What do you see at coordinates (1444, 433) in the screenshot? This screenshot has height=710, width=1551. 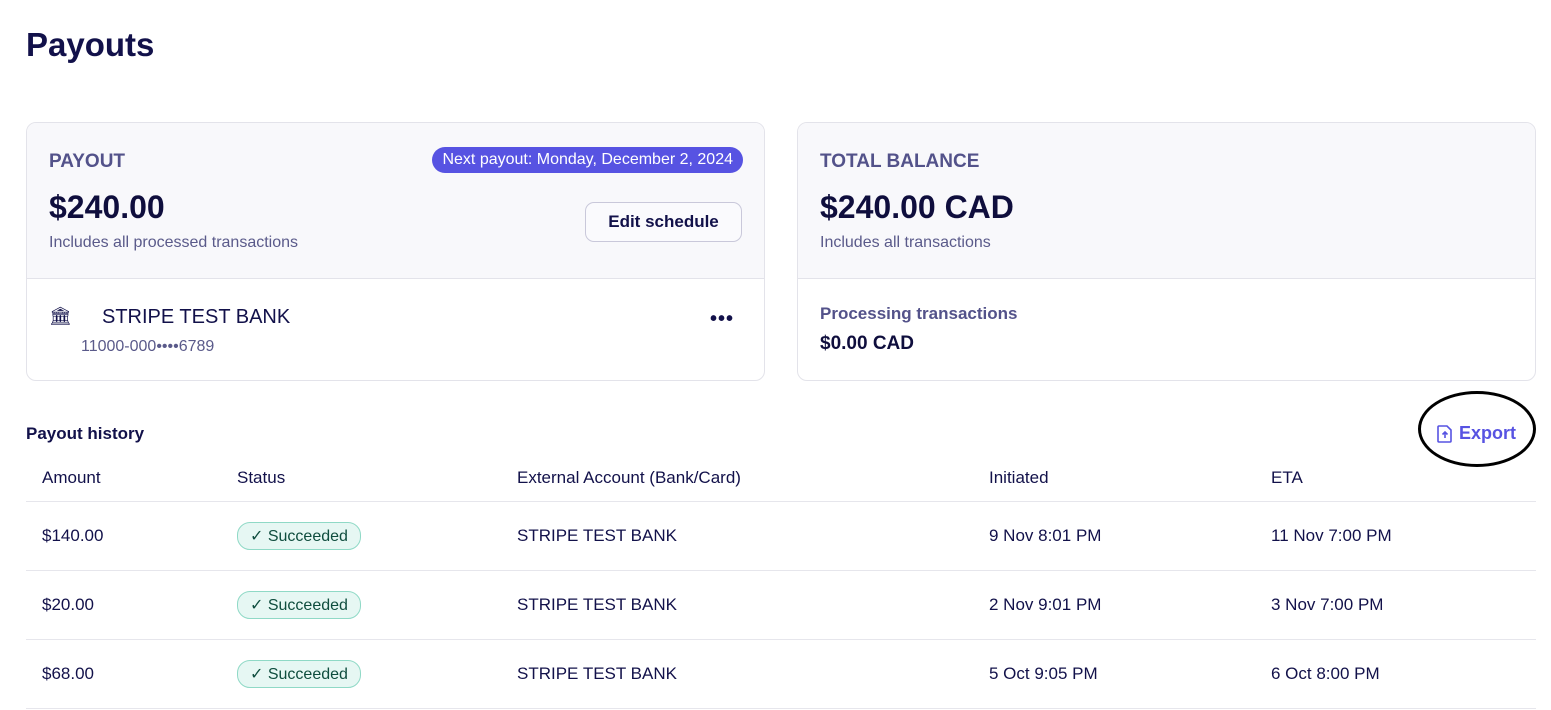 I see `file-export-icon` at bounding box center [1444, 433].